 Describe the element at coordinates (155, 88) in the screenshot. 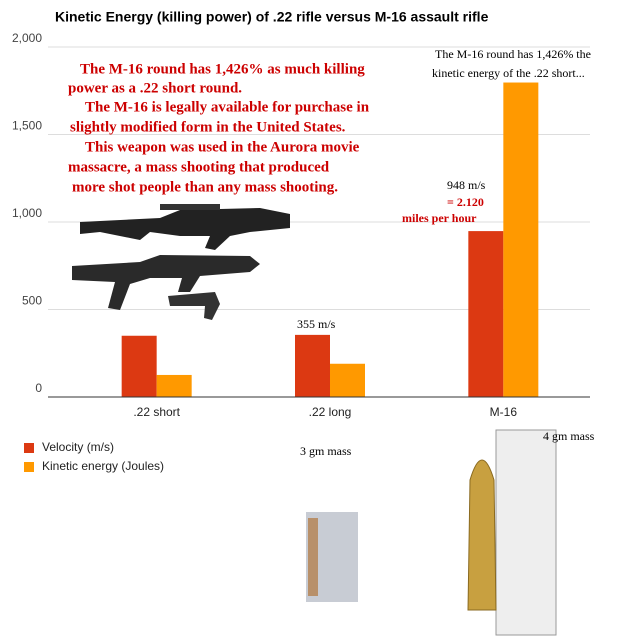

I see `annotation: power as a .22 short round.` at that location.